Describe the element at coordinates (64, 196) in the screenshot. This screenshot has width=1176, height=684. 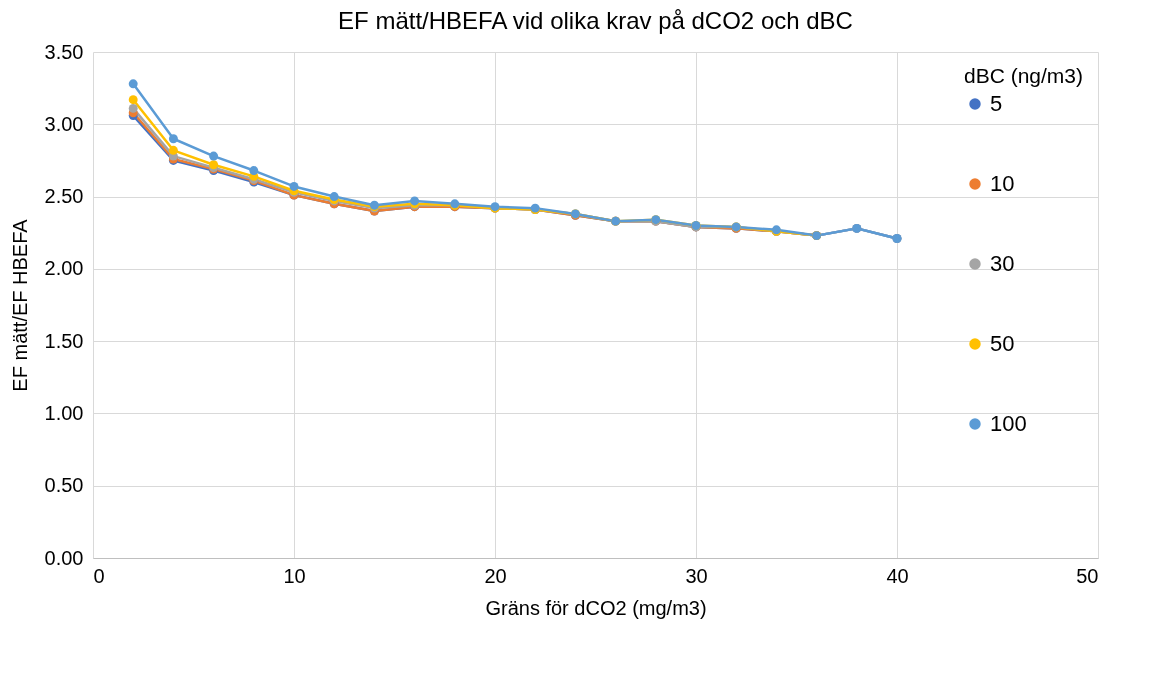
I see `y-tick-label: 2.50` at that location.